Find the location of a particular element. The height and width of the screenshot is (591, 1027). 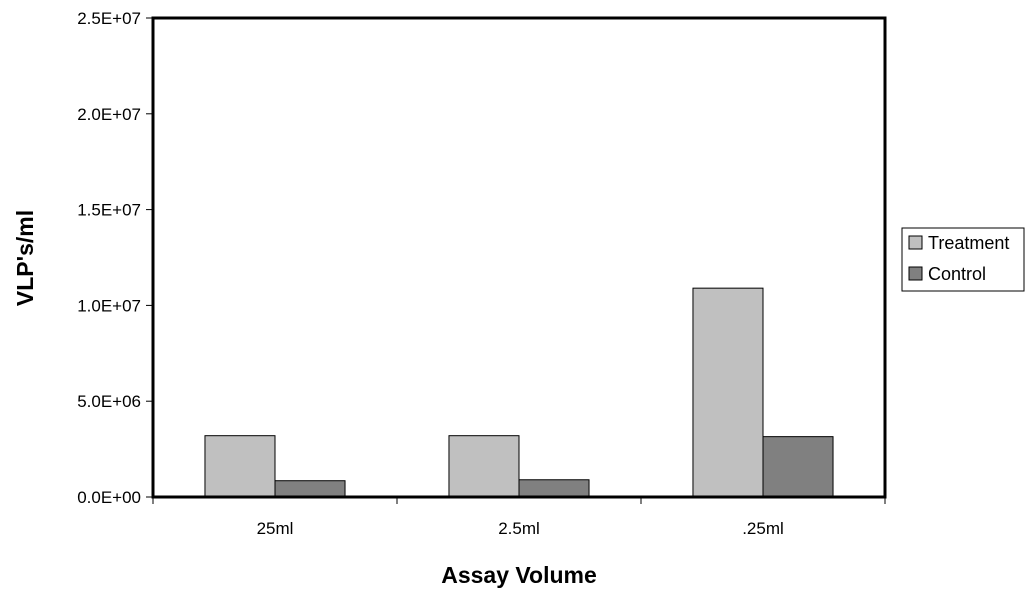

y-tick-label: 2.0E+07 is located at coordinates (109, 114).